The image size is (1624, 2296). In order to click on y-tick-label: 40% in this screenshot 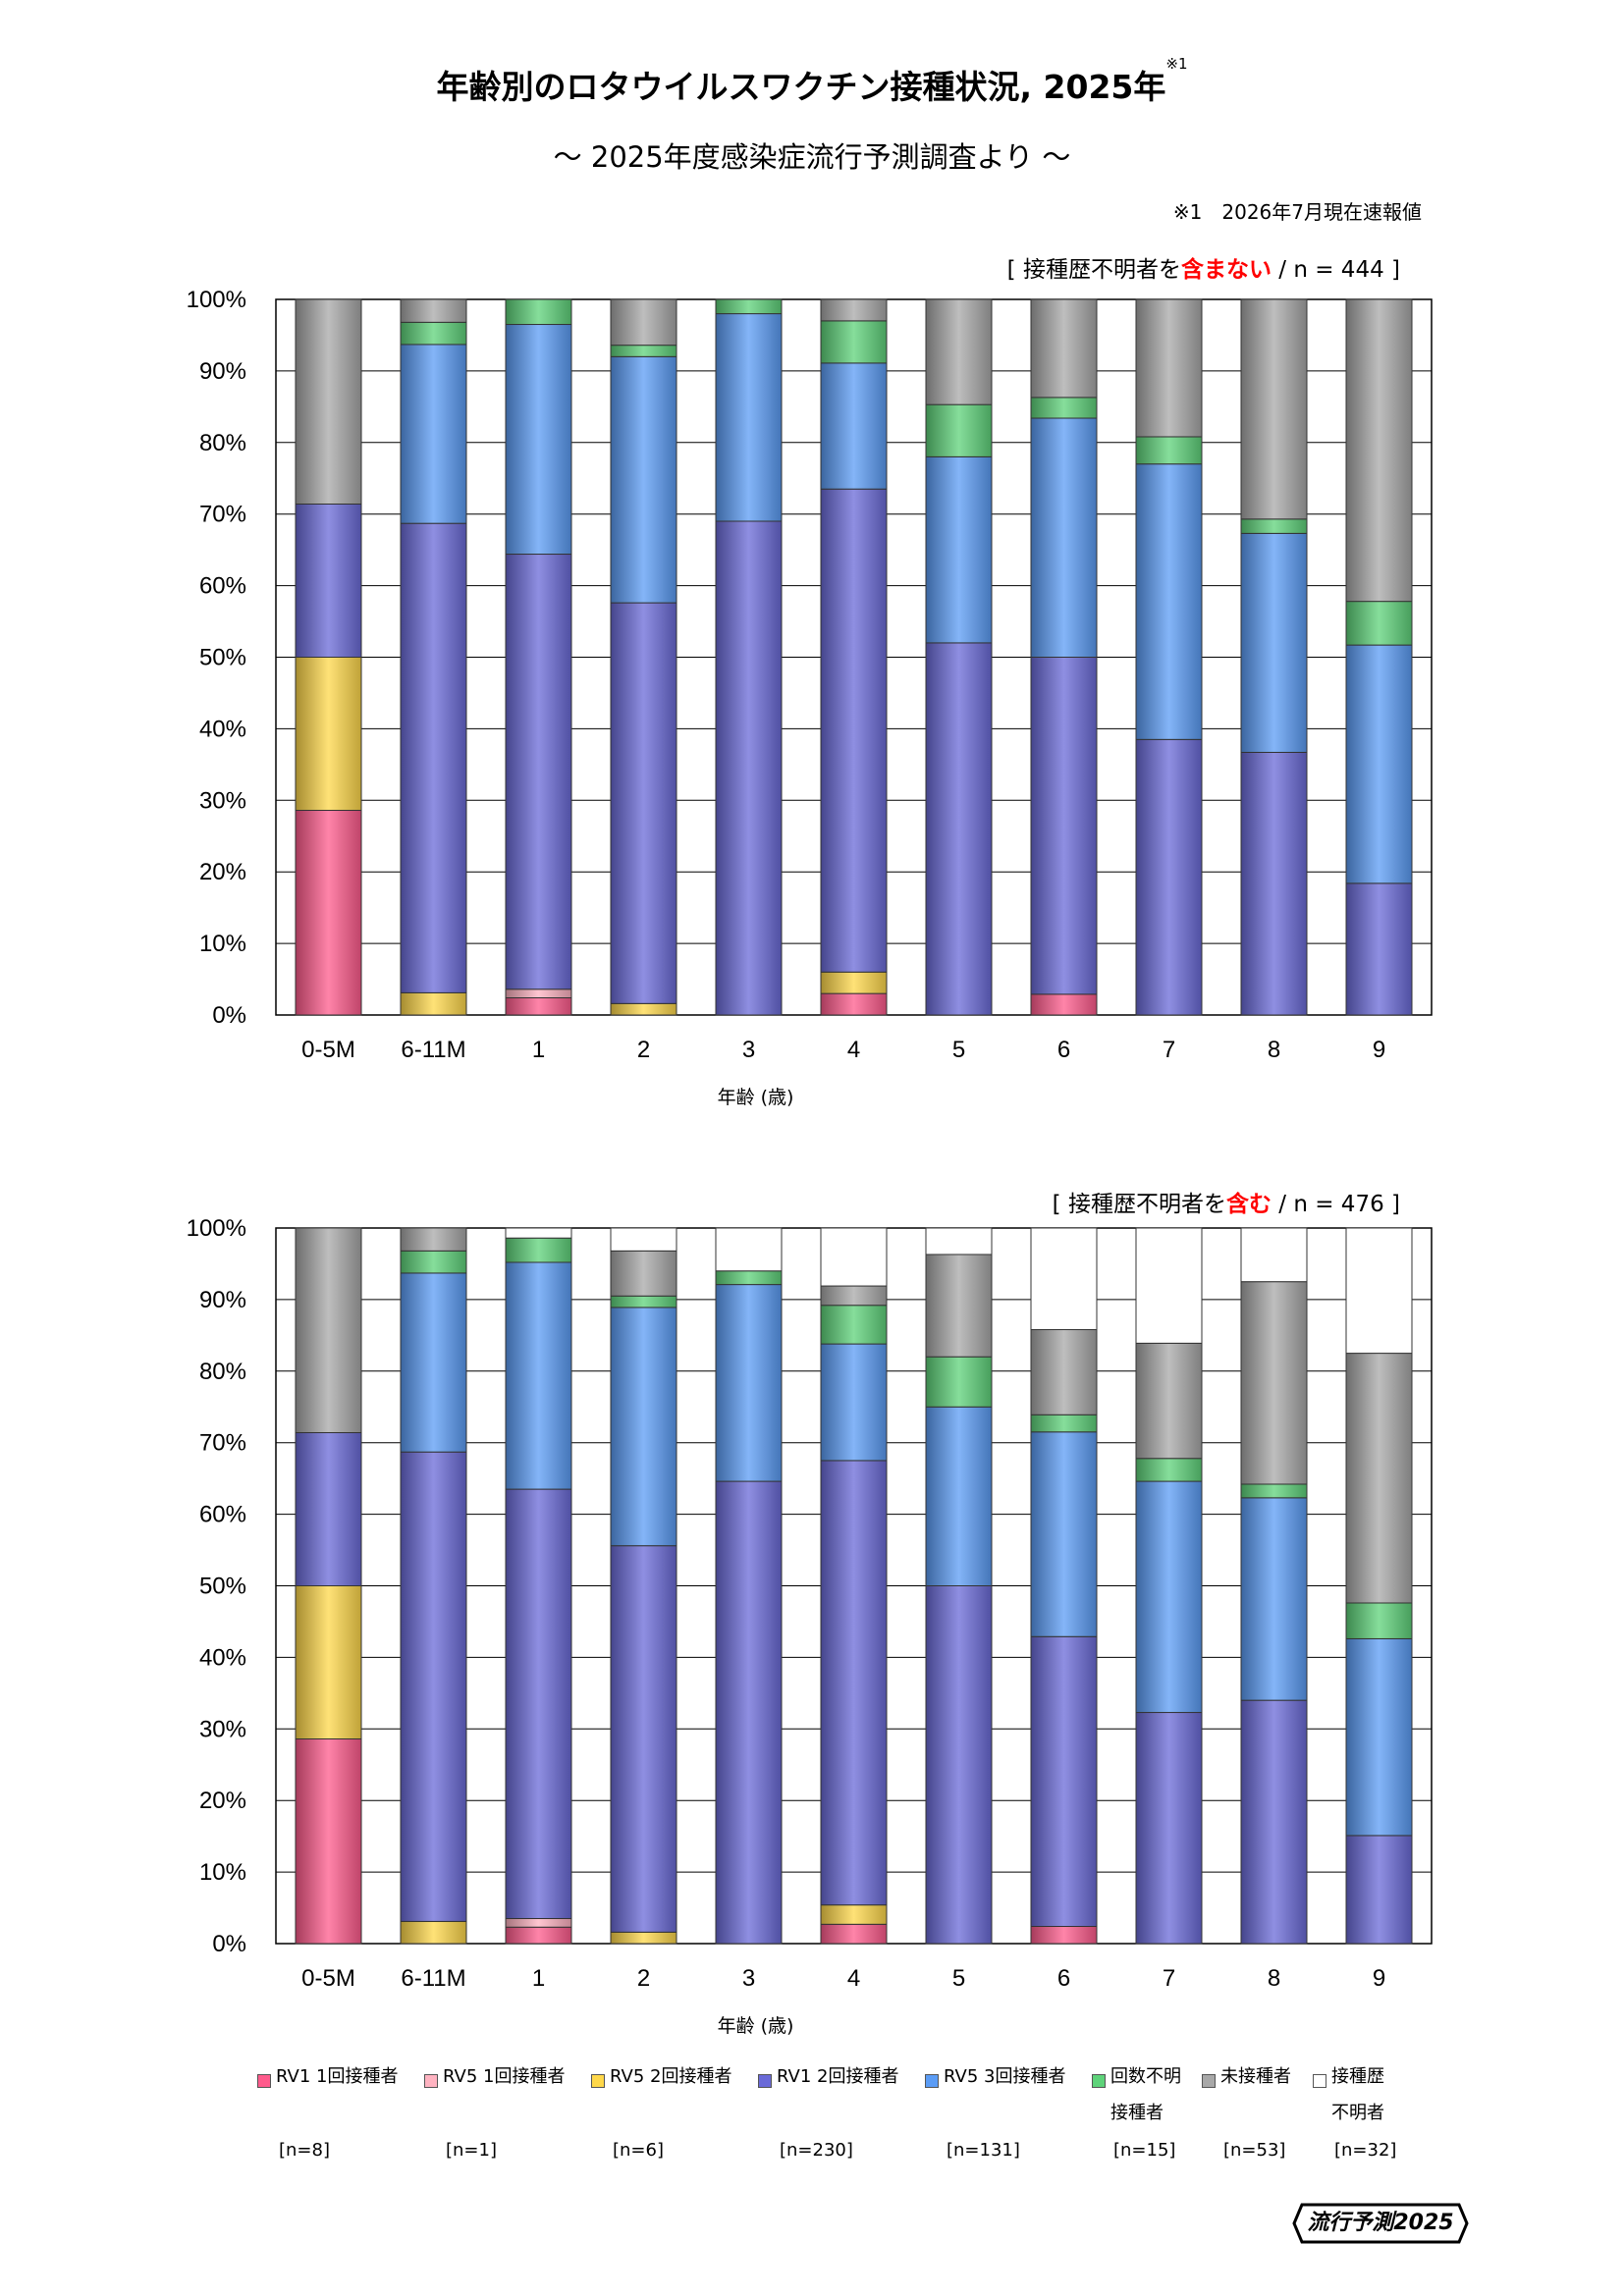, I will do `click(222, 729)`.